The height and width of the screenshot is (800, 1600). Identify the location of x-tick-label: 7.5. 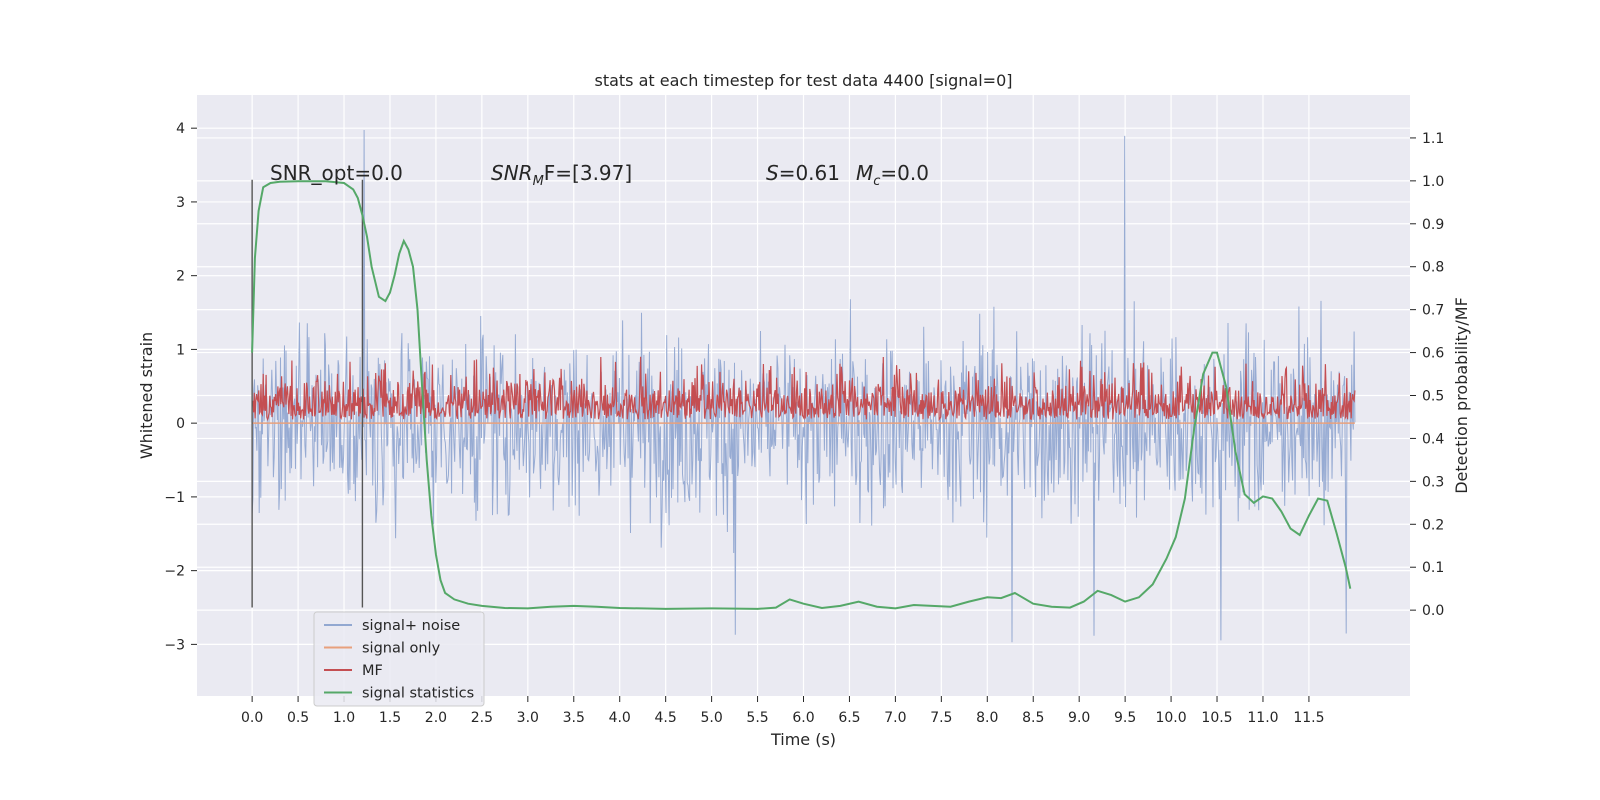
(941, 718).